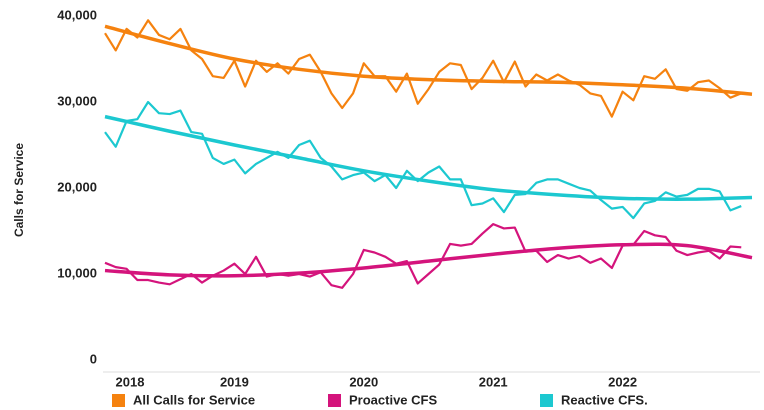  I want to click on x-tick-label: 2020, so click(363, 381).